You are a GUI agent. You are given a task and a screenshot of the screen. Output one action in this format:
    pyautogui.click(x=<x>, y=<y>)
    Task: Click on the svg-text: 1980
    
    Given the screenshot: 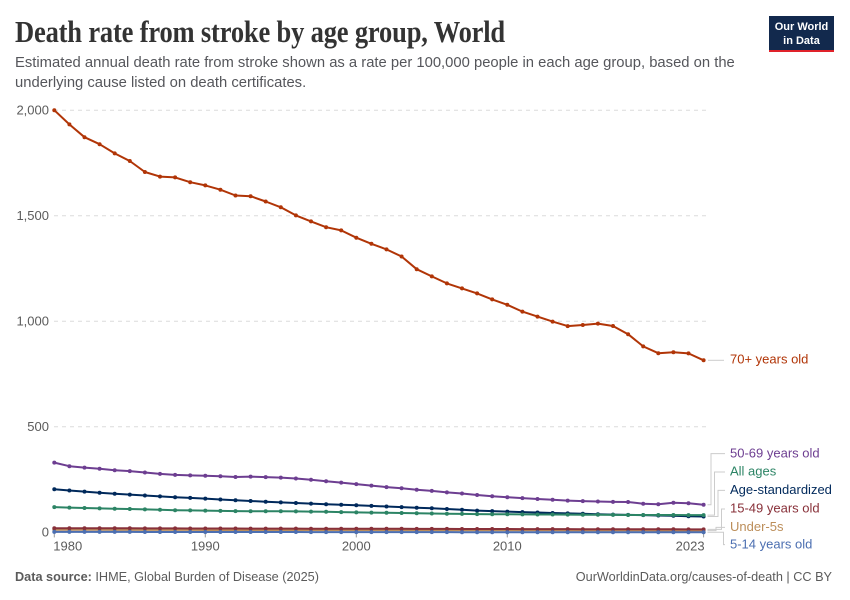 What is the action you would take?
    pyautogui.click(x=67, y=546)
    